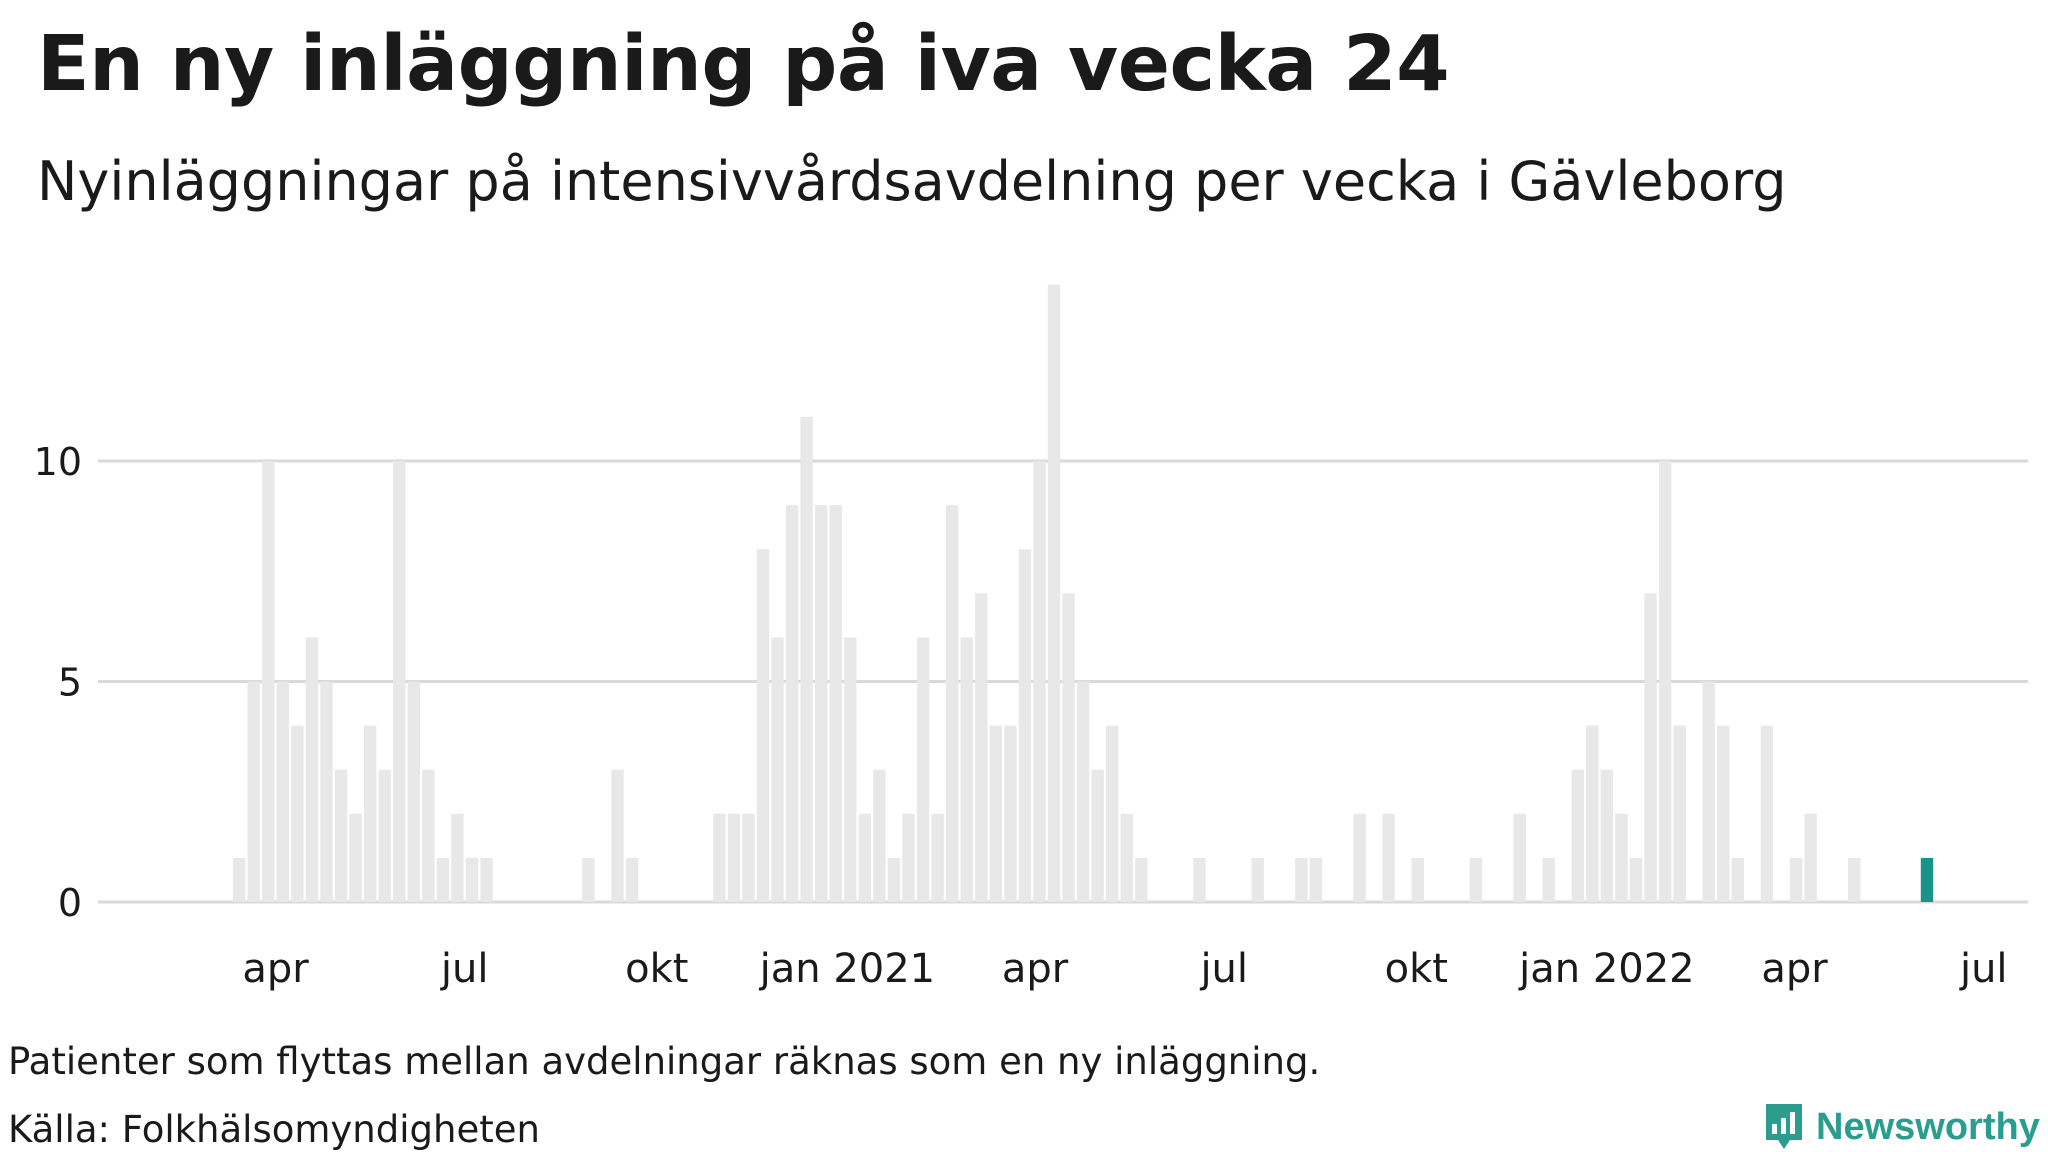  Describe the element at coordinates (743, 64) in the screenshot. I see `chart-title: En ny inläggning på iva vecka 24` at that location.